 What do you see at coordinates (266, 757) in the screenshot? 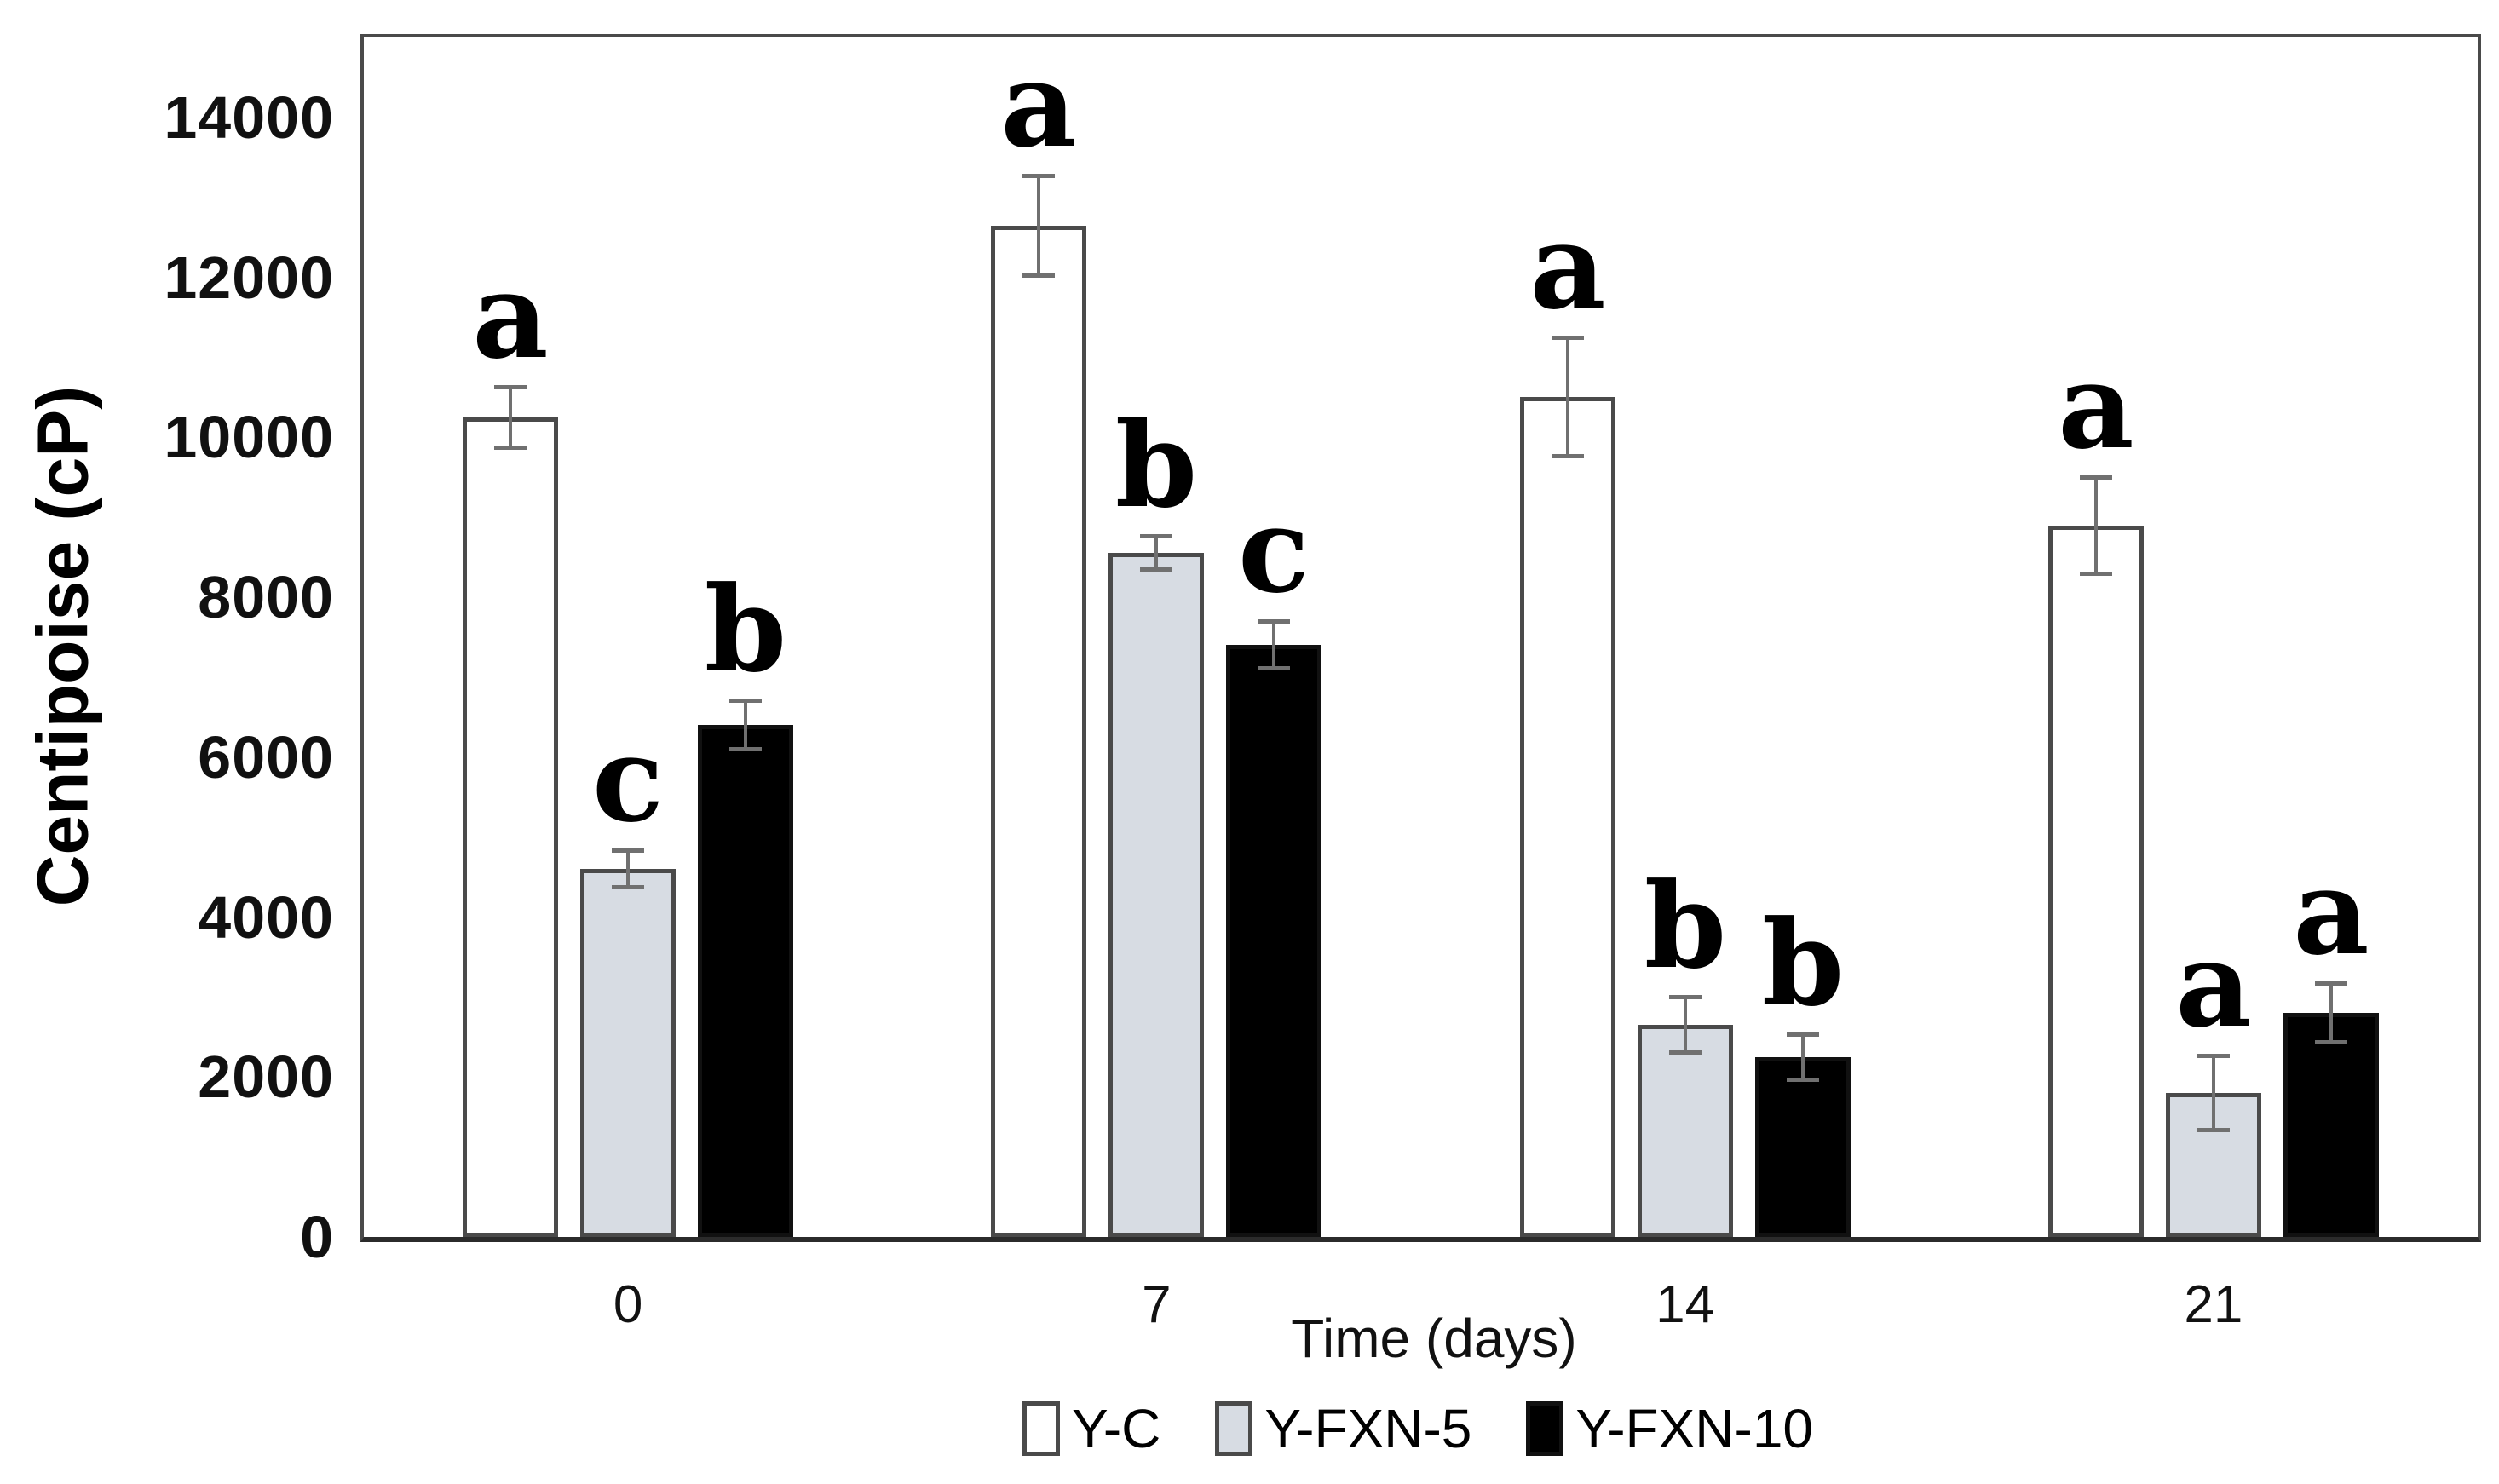
I see `y-tick-label: 6000` at bounding box center [266, 757].